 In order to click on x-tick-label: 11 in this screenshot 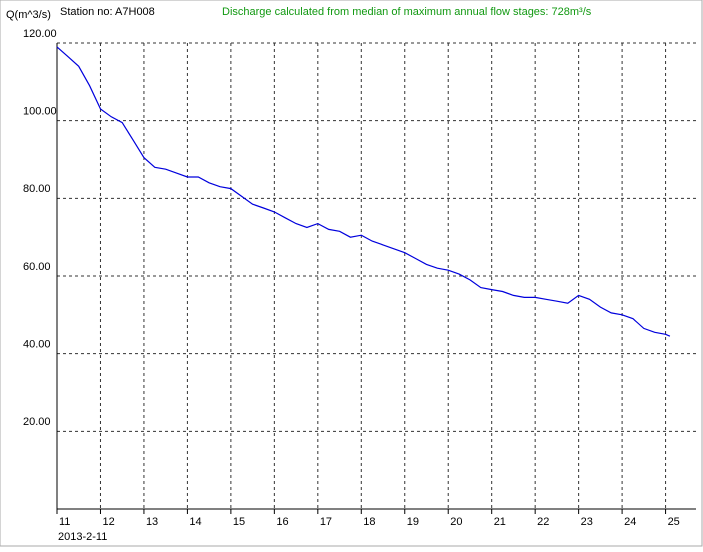, I will do `click(64, 522)`.